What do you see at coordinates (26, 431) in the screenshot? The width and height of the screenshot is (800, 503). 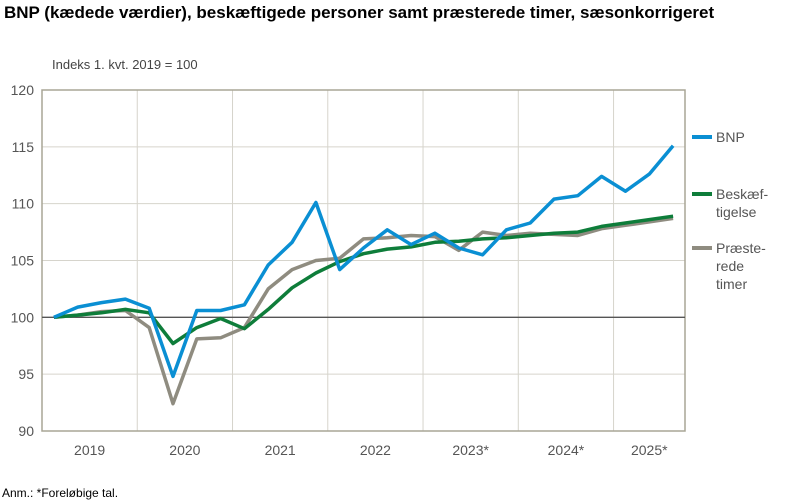 I see `y-tick-label: 90` at bounding box center [26, 431].